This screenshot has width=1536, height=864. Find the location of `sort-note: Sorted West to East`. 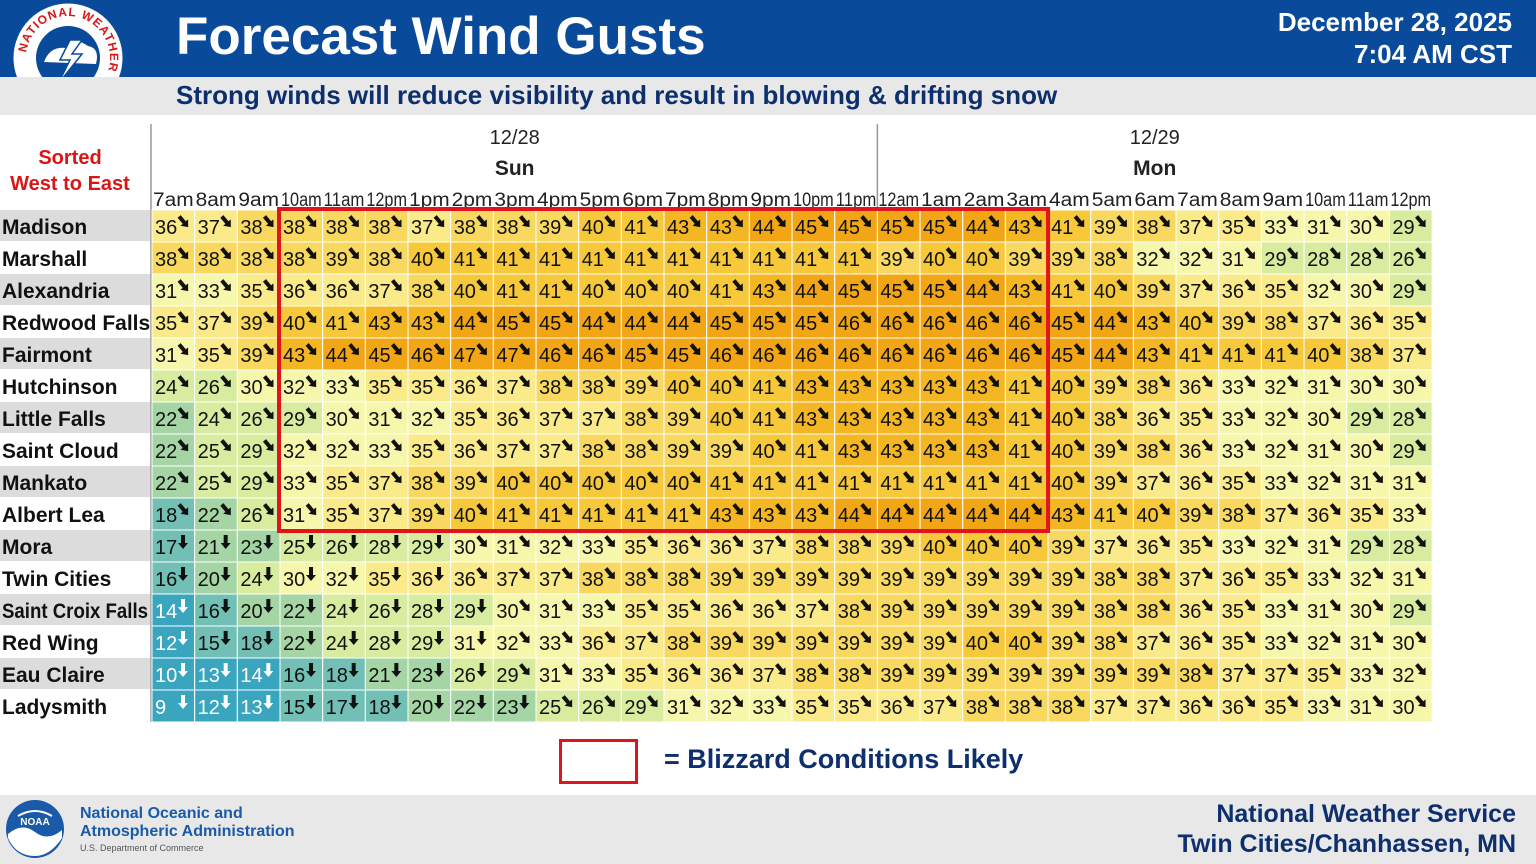

sort-note: Sorted West to East is located at coordinates (70, 171).